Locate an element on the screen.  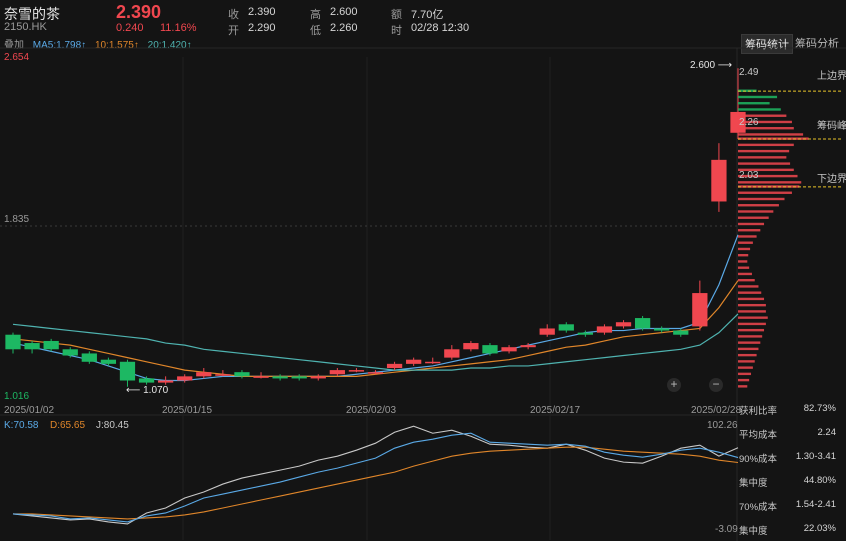
kdj-top: 102.26 is located at coordinates (722, 425).